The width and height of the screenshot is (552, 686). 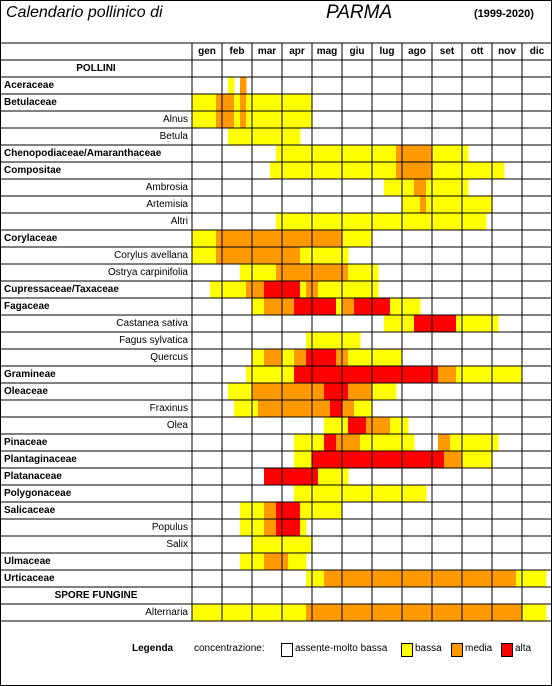 I want to click on row-label-quercus: Quercus, so click(x=169, y=357).